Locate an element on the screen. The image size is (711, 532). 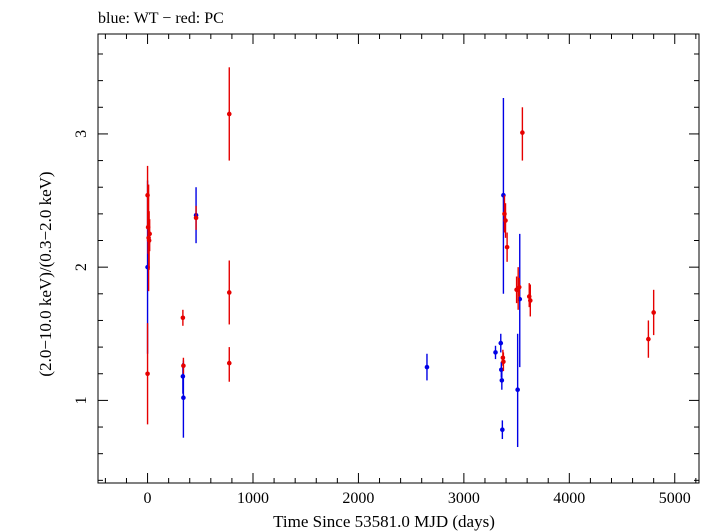
x-tick-label: 1000 is located at coordinates (253, 498).